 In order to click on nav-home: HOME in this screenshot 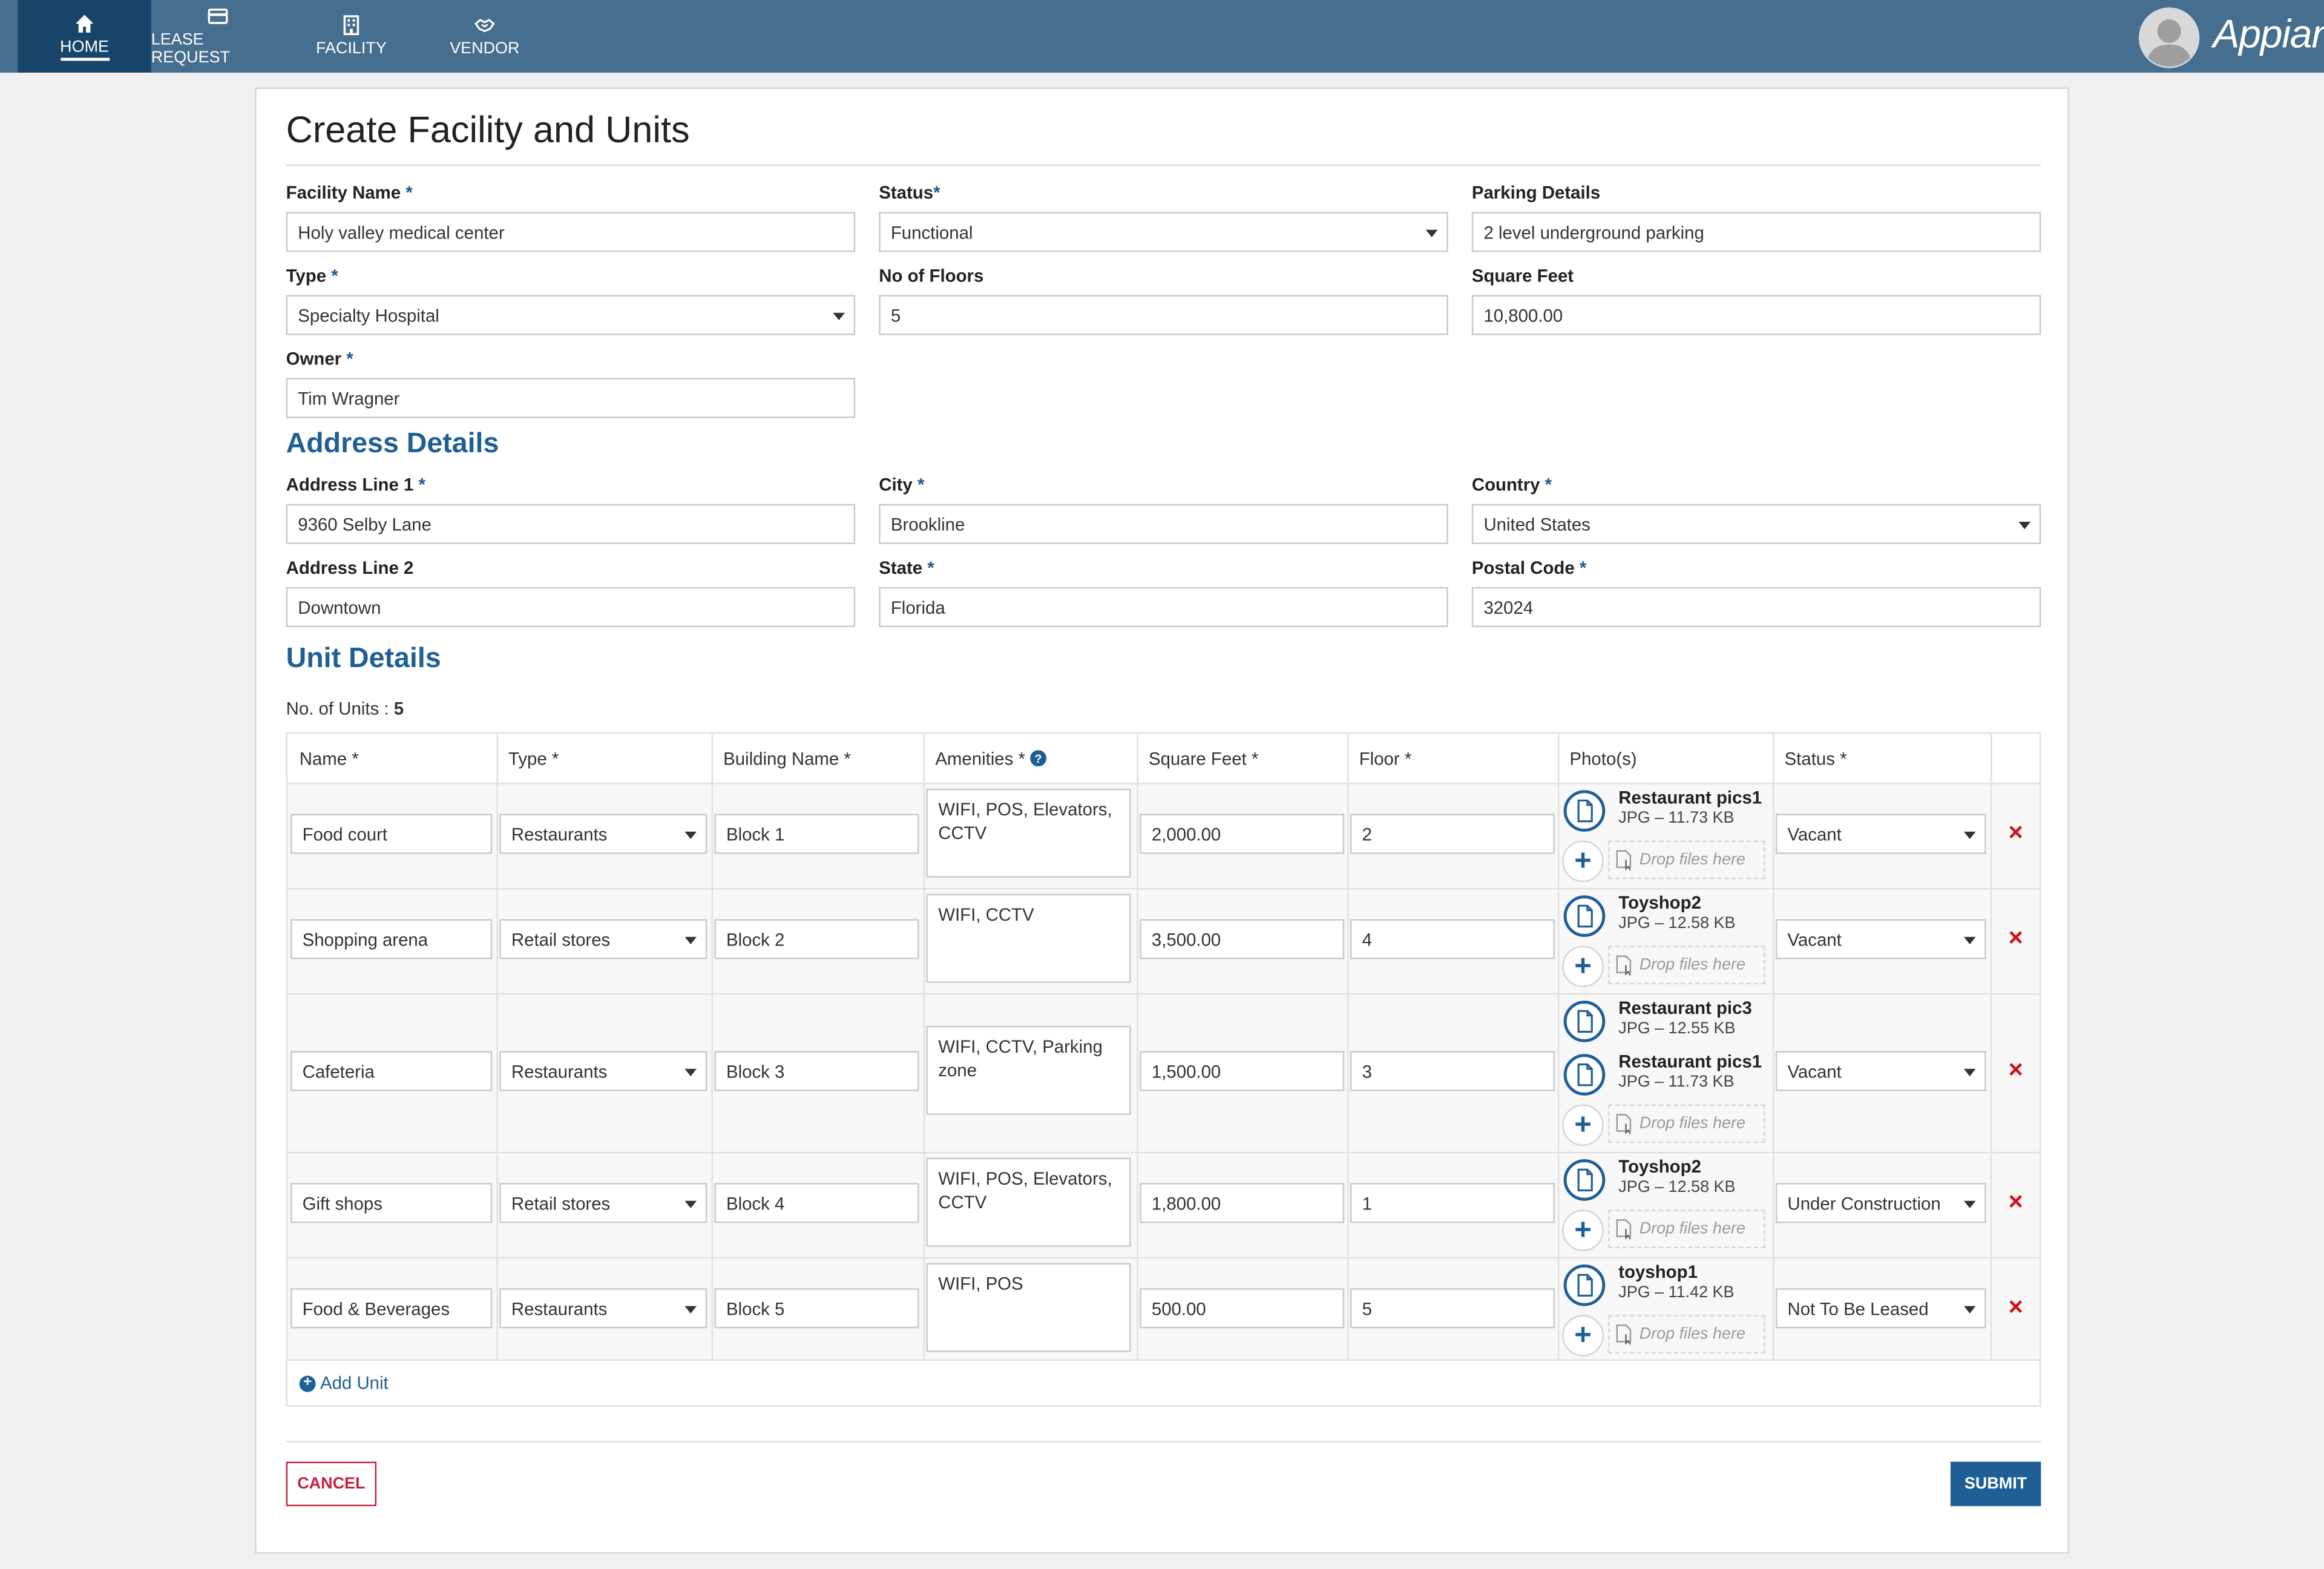, I will do `click(84, 36)`.